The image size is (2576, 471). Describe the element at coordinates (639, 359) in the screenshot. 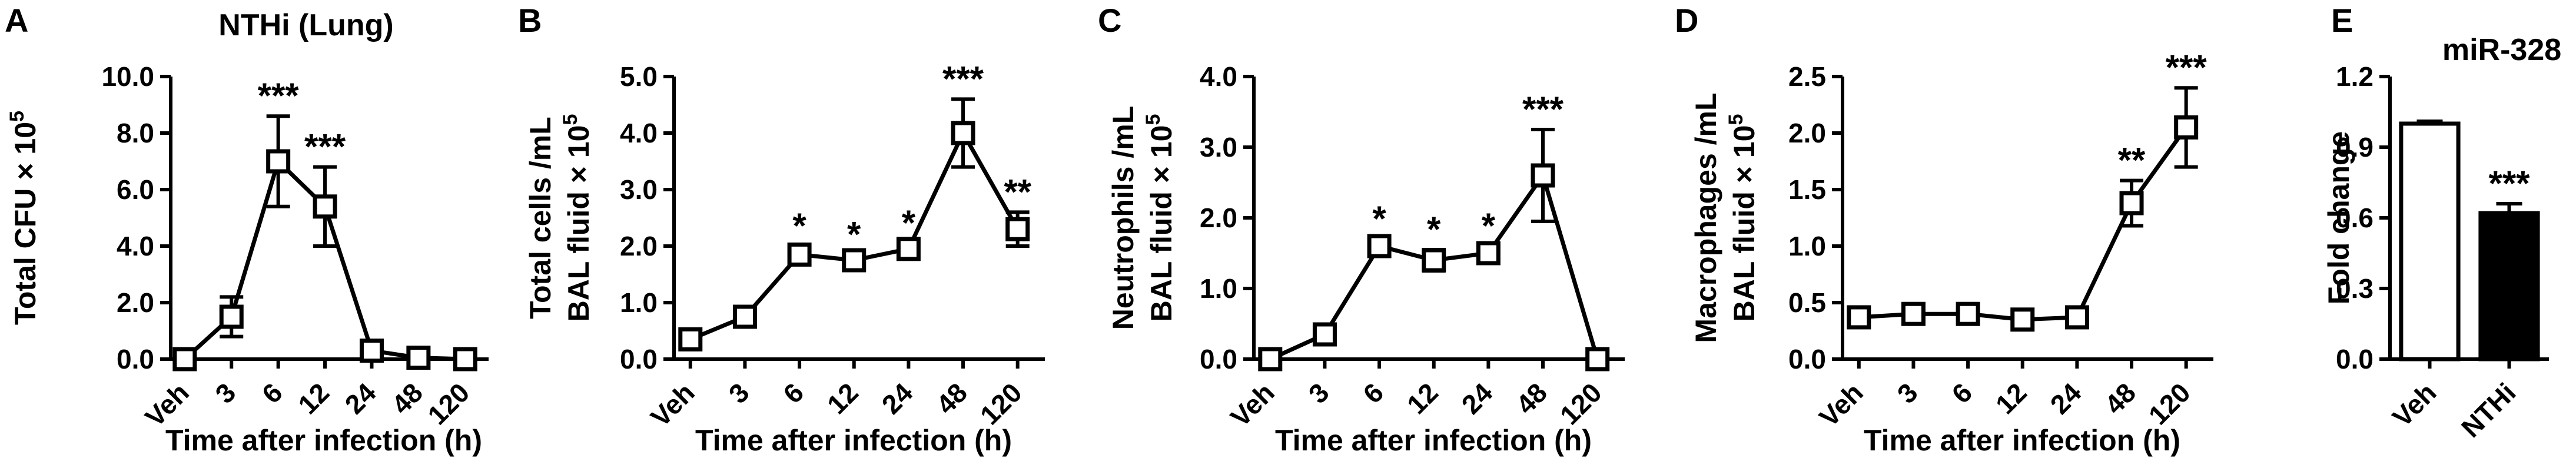

I see `y-tick-label: 0.0` at that location.